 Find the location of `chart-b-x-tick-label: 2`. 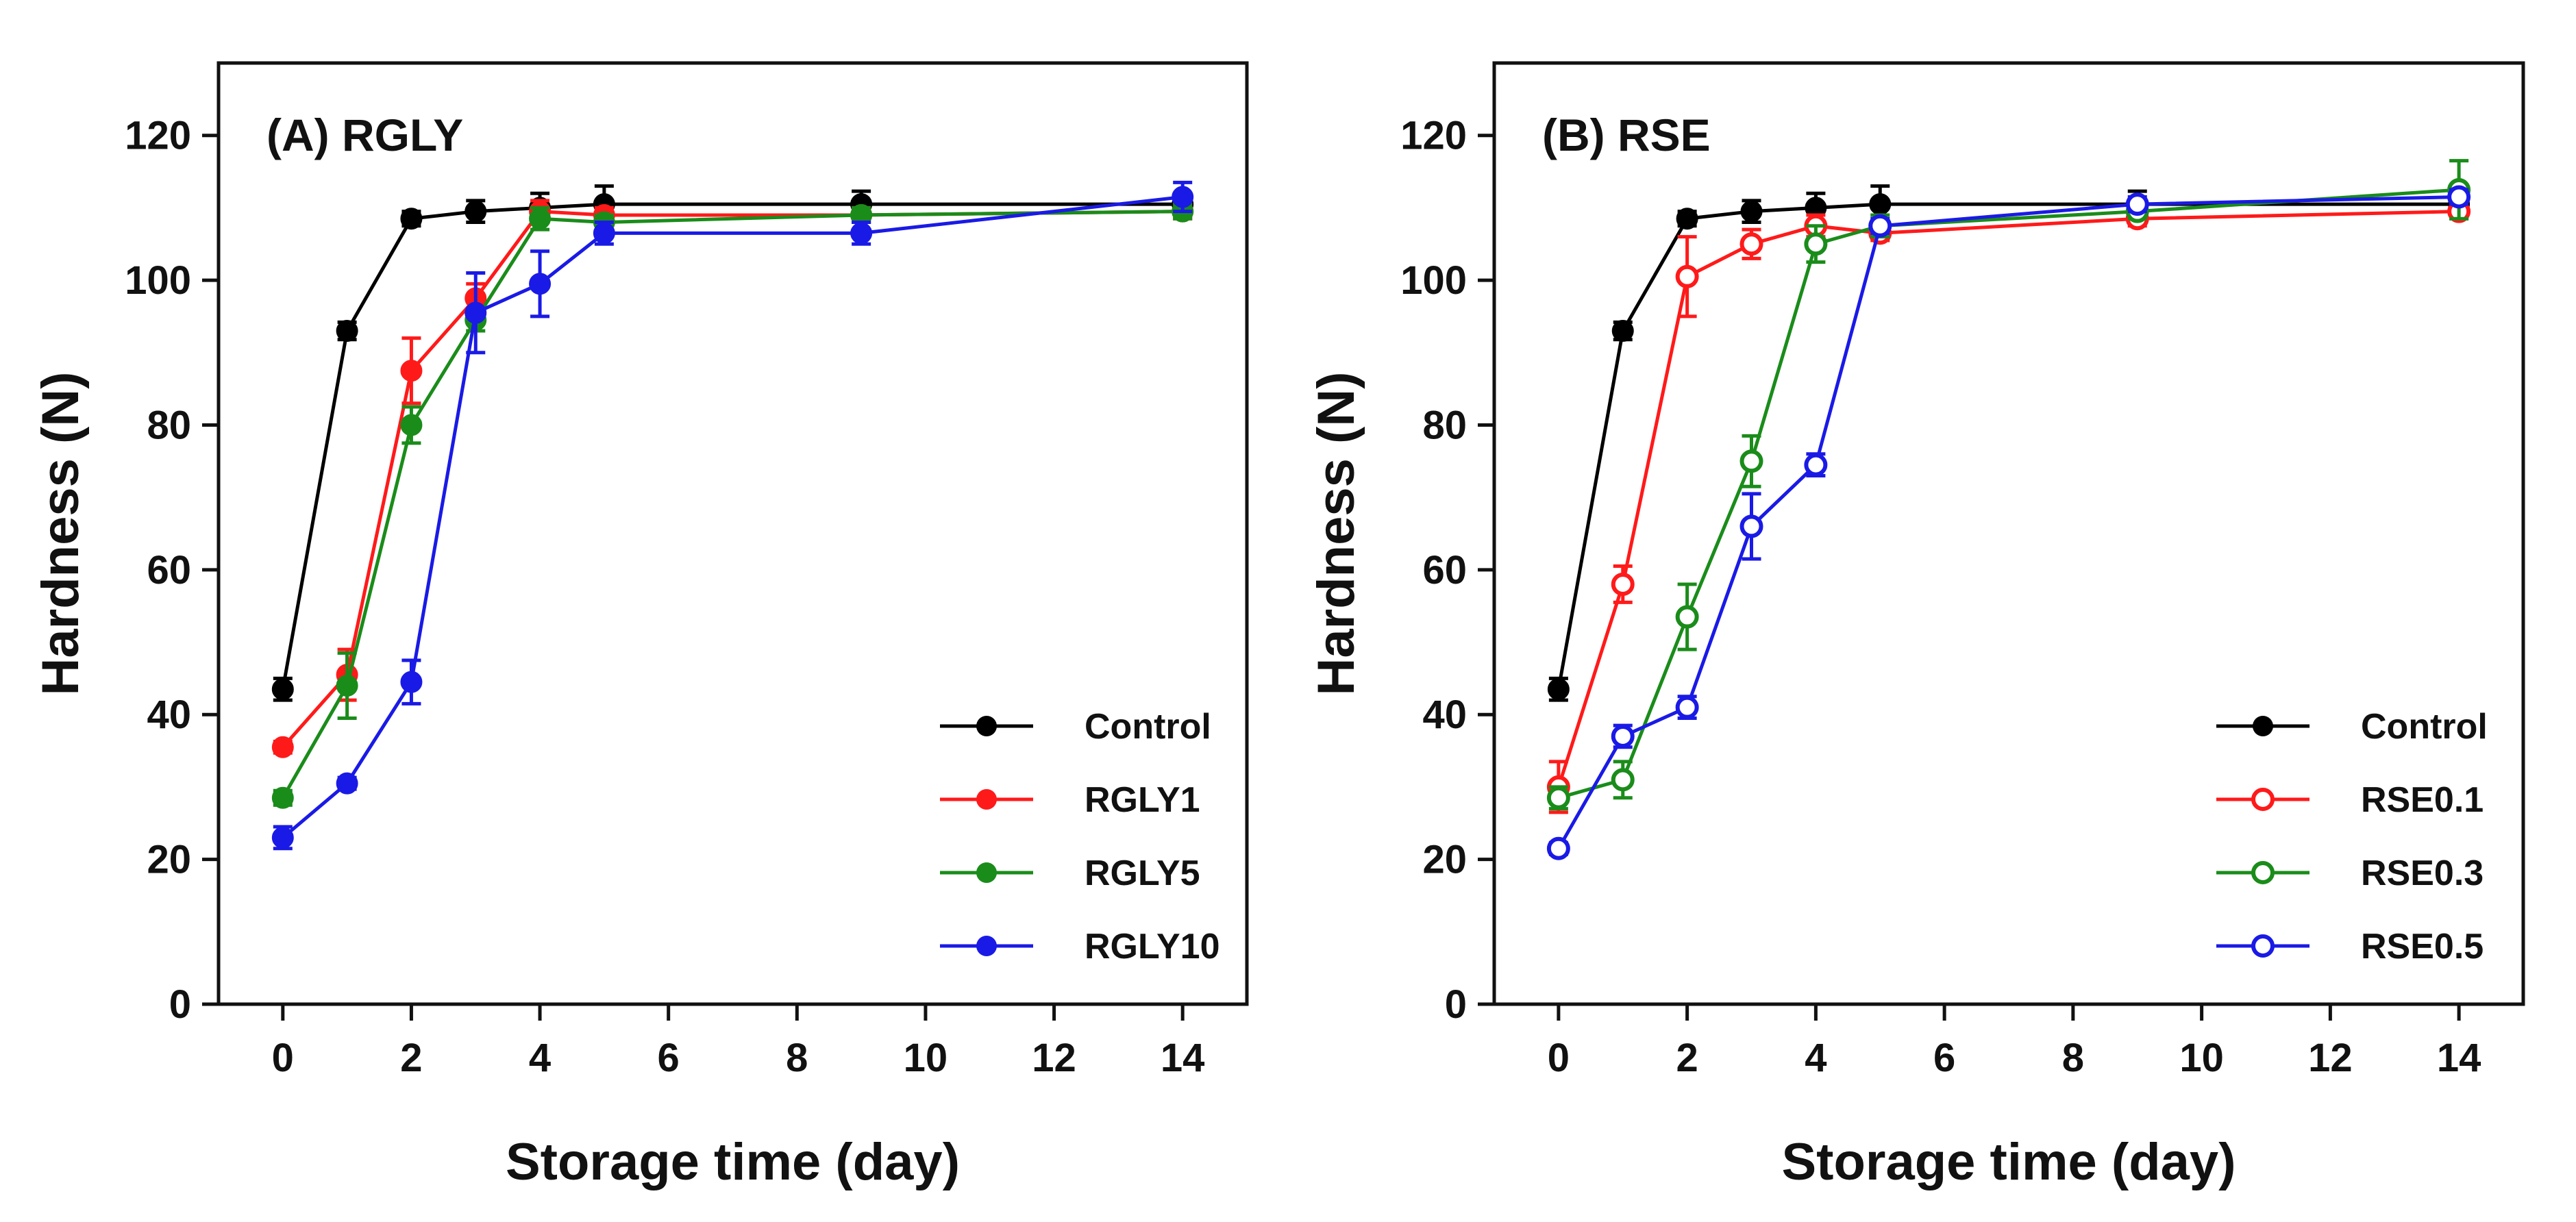

chart-b-x-tick-label: 2 is located at coordinates (1687, 1058).